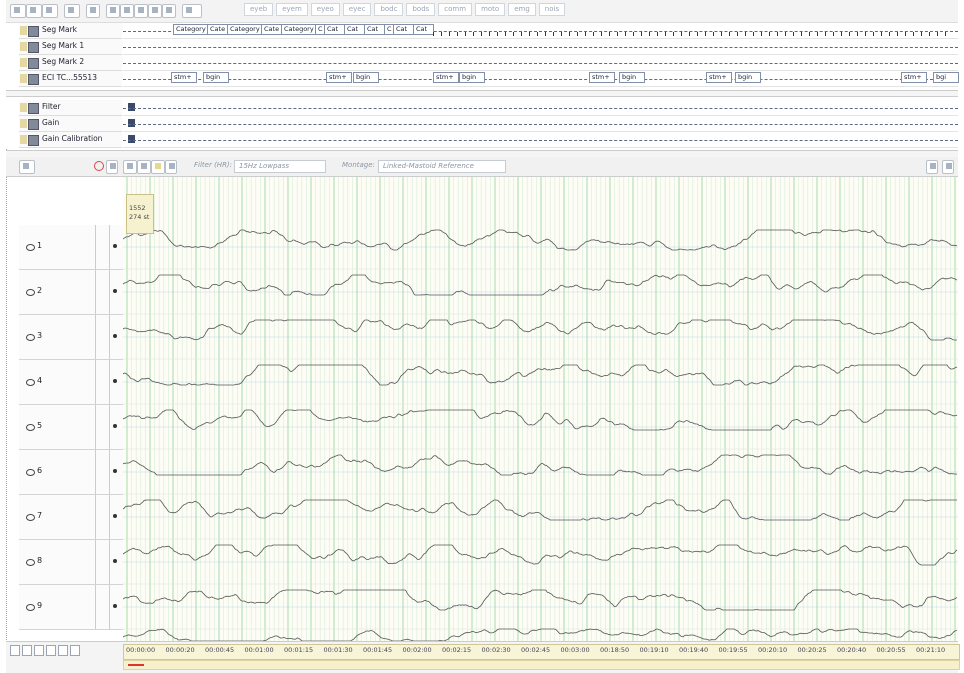 This screenshot has height=673, width=964. What do you see at coordinates (140, 214) in the screenshot?
I see `event-marker-box: 1552 274 st` at bounding box center [140, 214].